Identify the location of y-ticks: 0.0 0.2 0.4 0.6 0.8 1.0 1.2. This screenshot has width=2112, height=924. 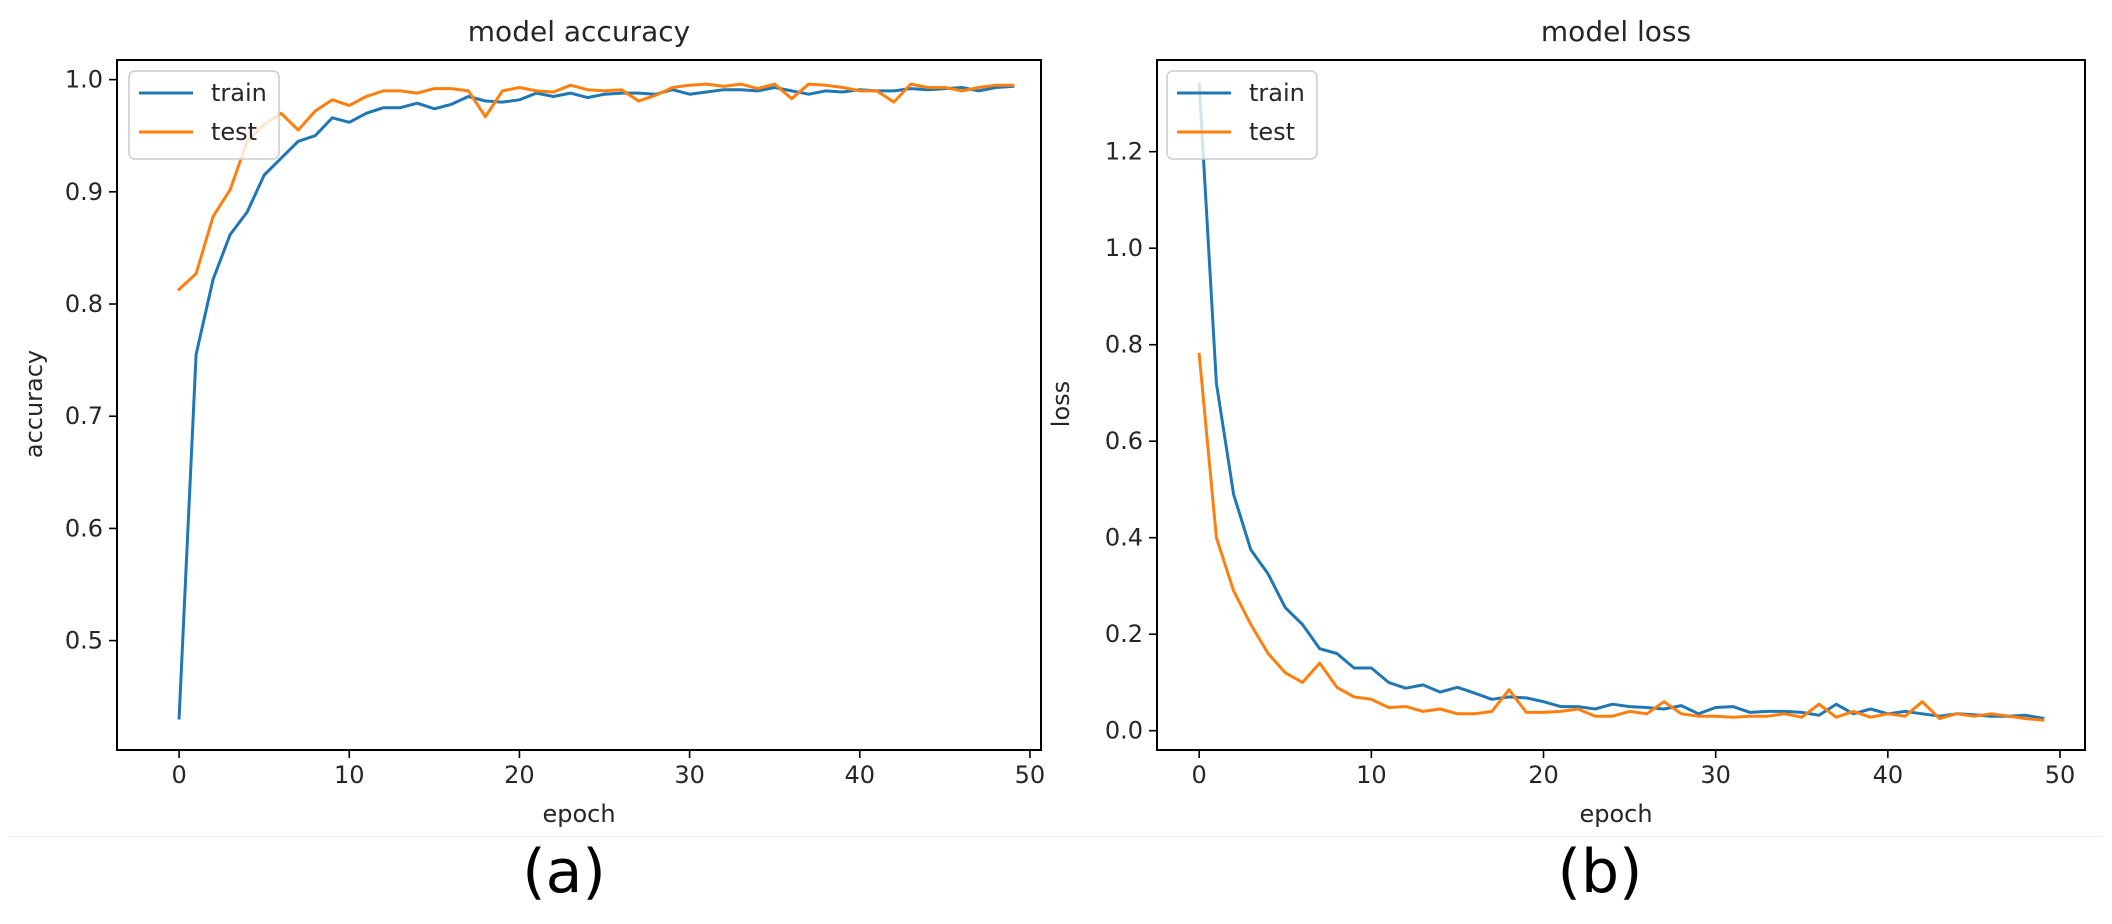
(1131, 441).